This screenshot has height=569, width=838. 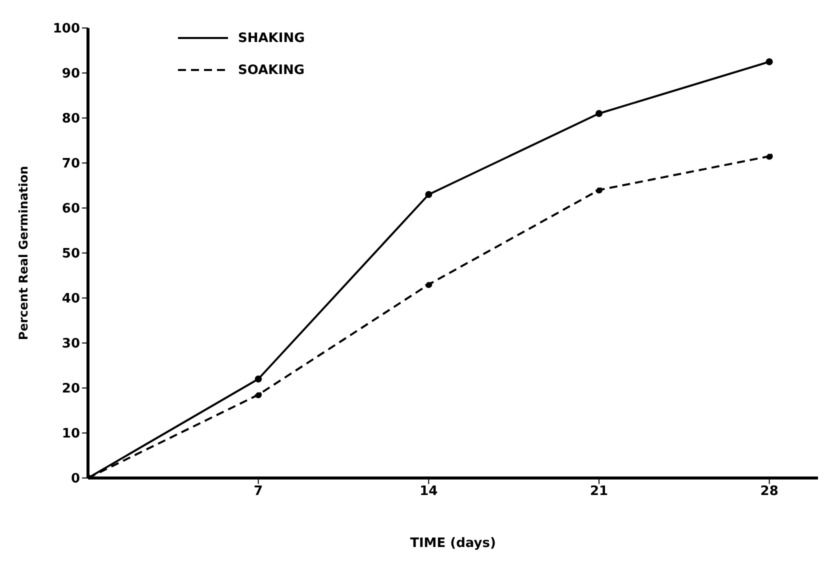 I want to click on y-tick-label: 10, so click(x=71, y=434).